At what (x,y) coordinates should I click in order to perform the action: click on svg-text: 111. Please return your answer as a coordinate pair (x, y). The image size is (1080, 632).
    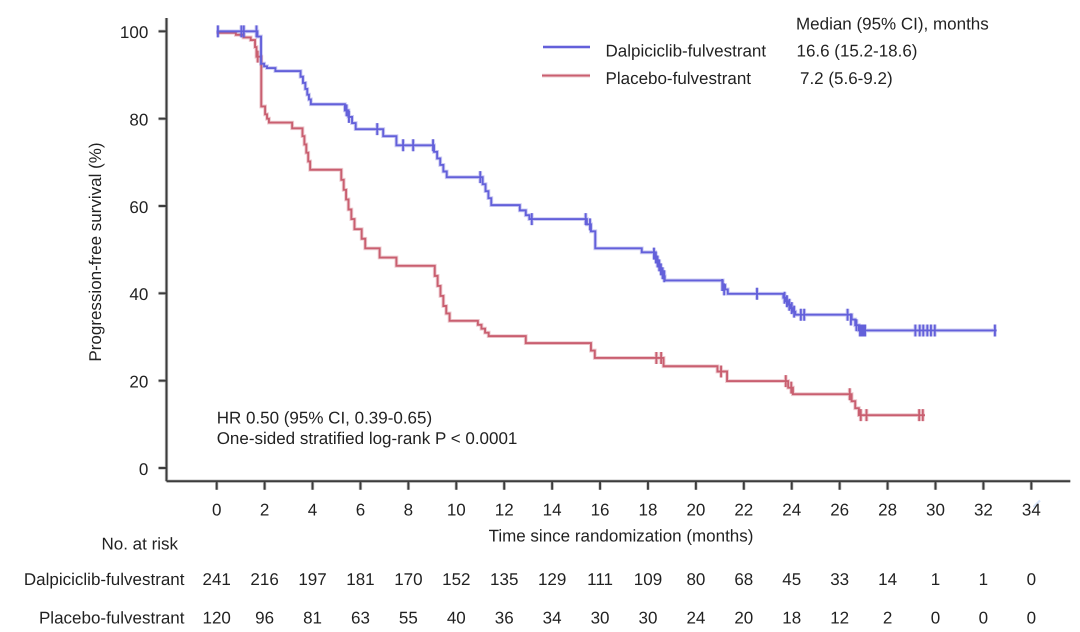
    Looking at the image, I should click on (600, 579).